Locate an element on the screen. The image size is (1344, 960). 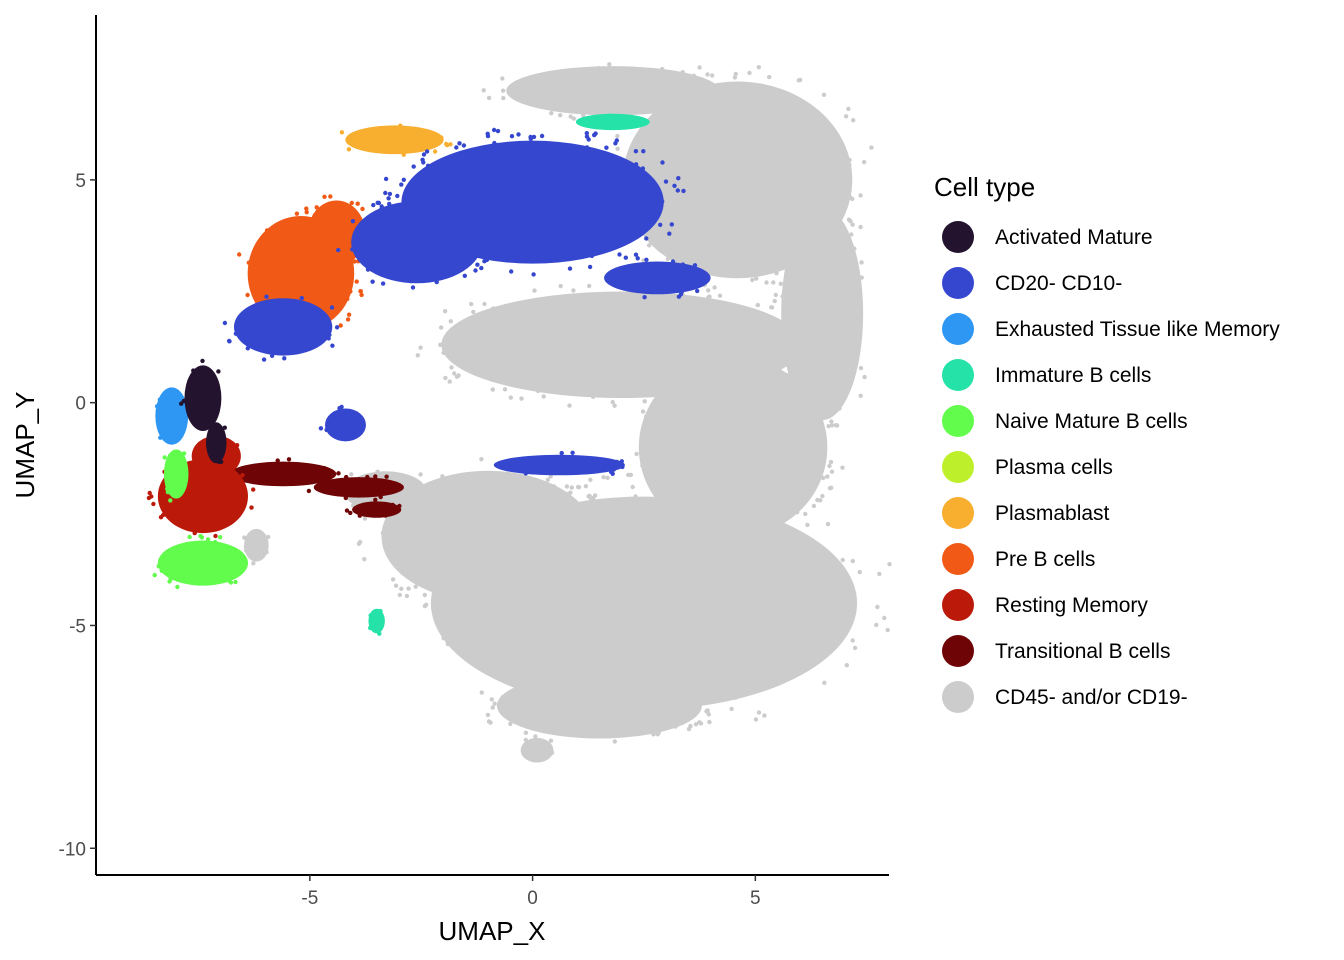
series-plasmablast is located at coordinates (396, 140).